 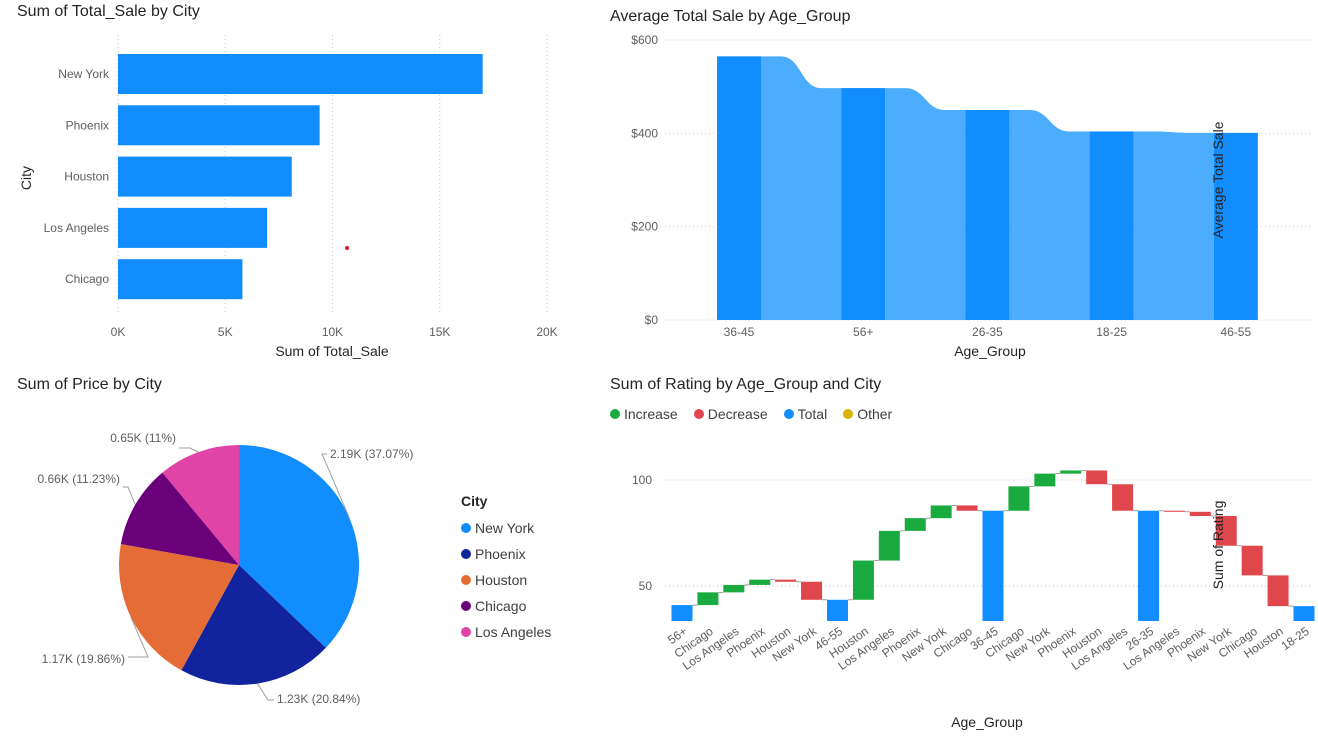 What do you see at coordinates (812, 414) in the screenshot?
I see `waterfall-legend-label: Total` at bounding box center [812, 414].